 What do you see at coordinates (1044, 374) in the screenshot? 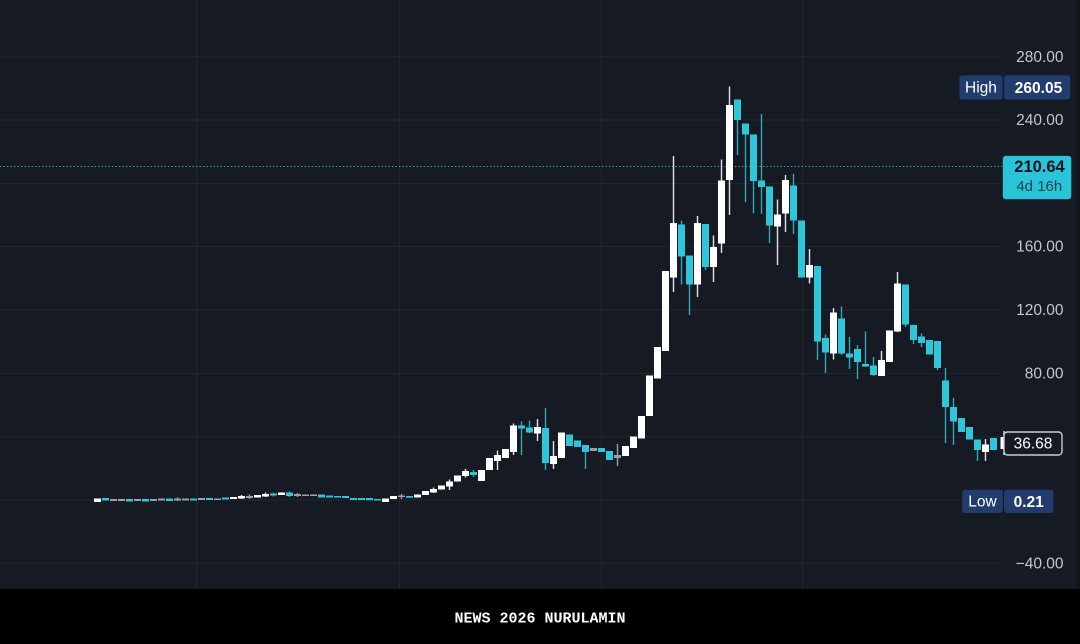
I see `svg-text: 80.00` at bounding box center [1044, 374].